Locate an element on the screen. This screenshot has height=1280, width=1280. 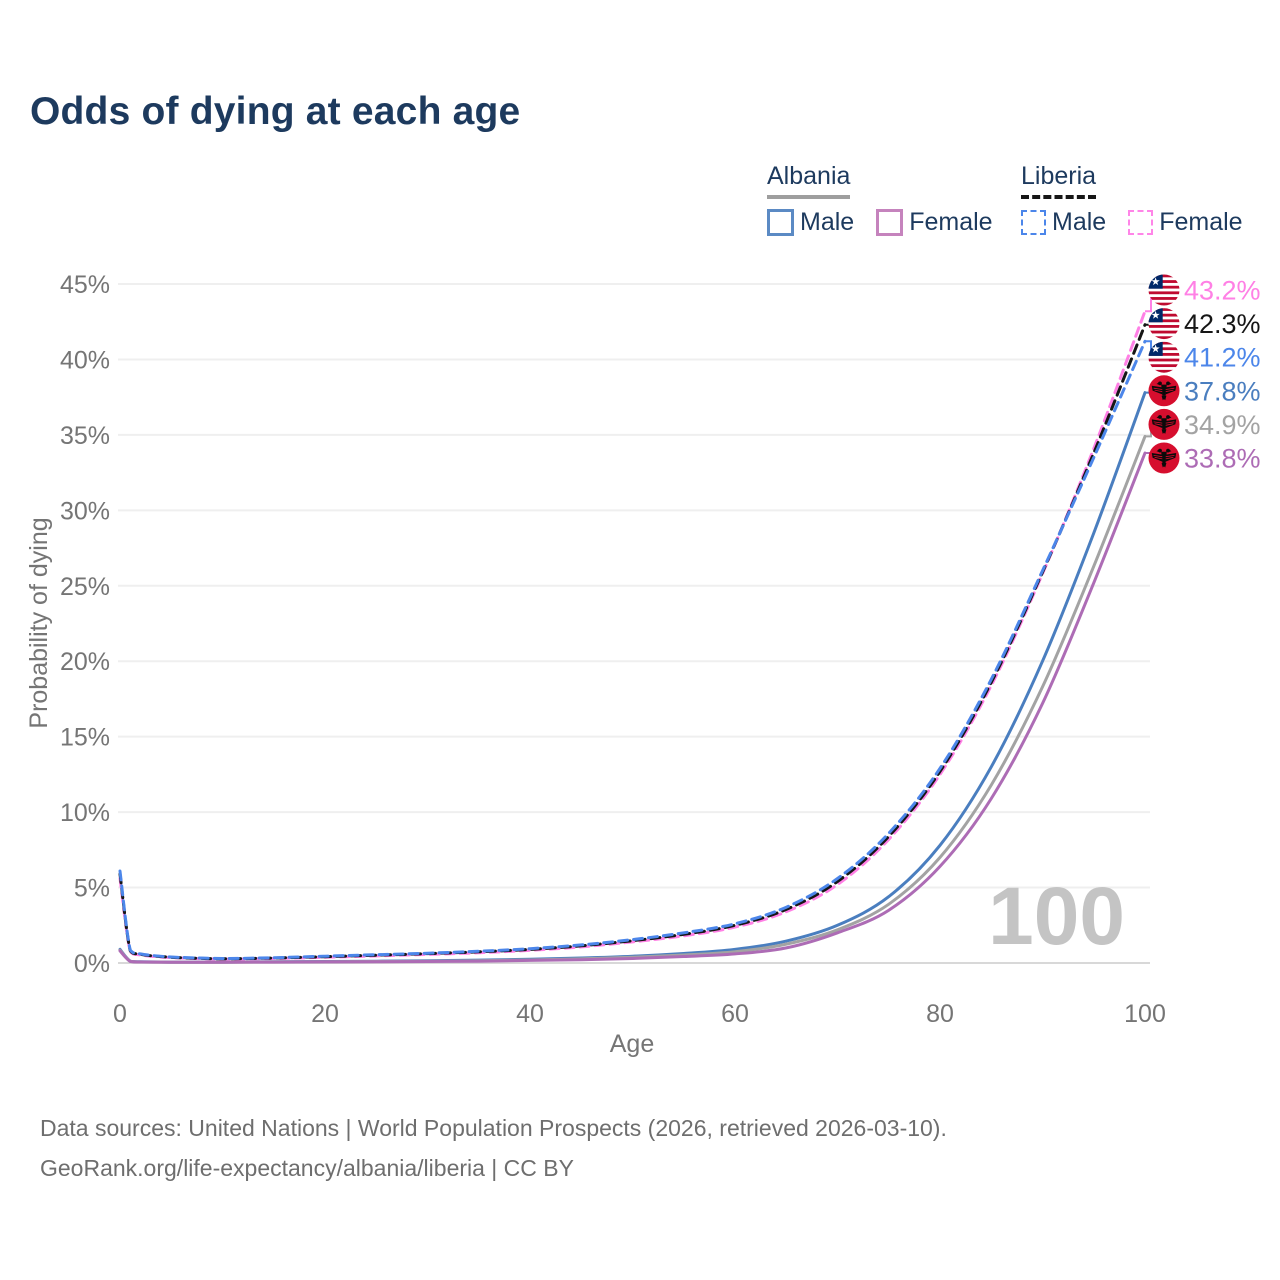
x-tick-label: 40 is located at coordinates (530, 1014).